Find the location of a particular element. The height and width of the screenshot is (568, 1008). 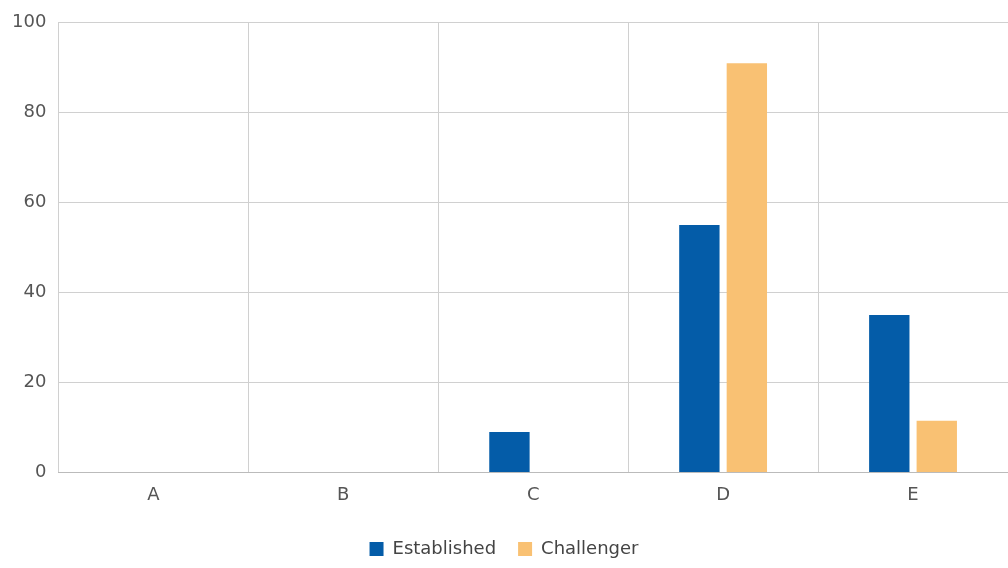

y-tick-label: 80 is located at coordinates (35, 111).